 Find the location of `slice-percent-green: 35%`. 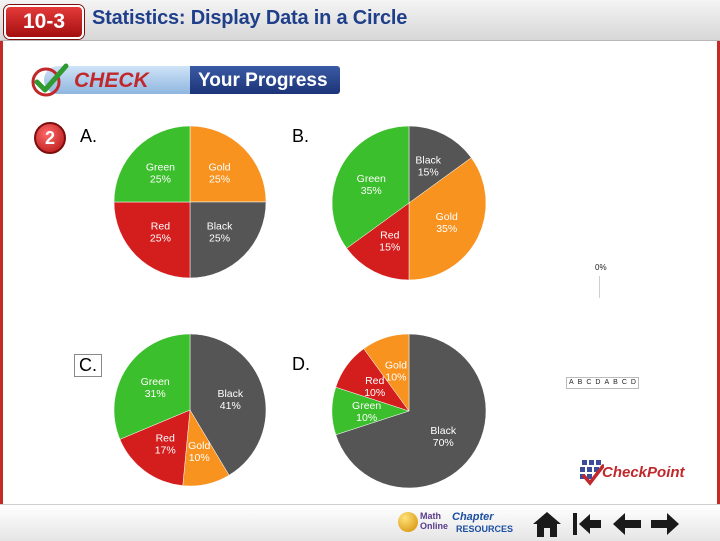

slice-percent-green: 35% is located at coordinates (371, 191).